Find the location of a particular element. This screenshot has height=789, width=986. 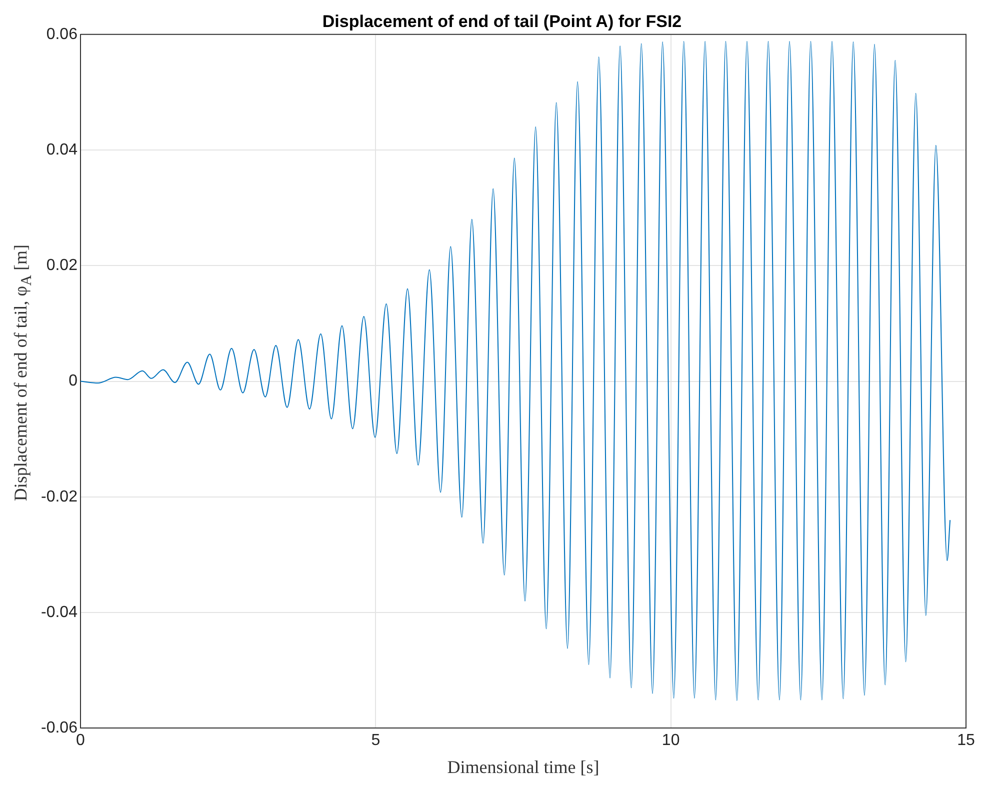

y-tick-label: -0.04 is located at coordinates (59, 612).